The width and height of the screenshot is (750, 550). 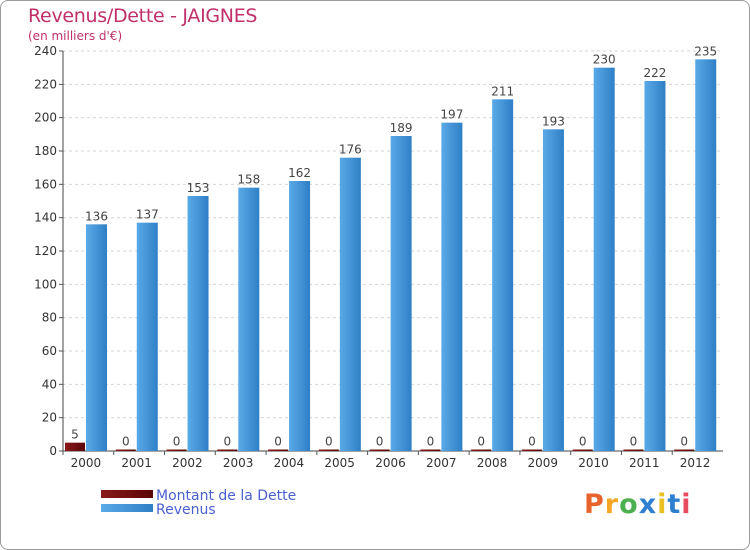 What do you see at coordinates (648, 504) in the screenshot?
I see `logo-letter: x` at bounding box center [648, 504].